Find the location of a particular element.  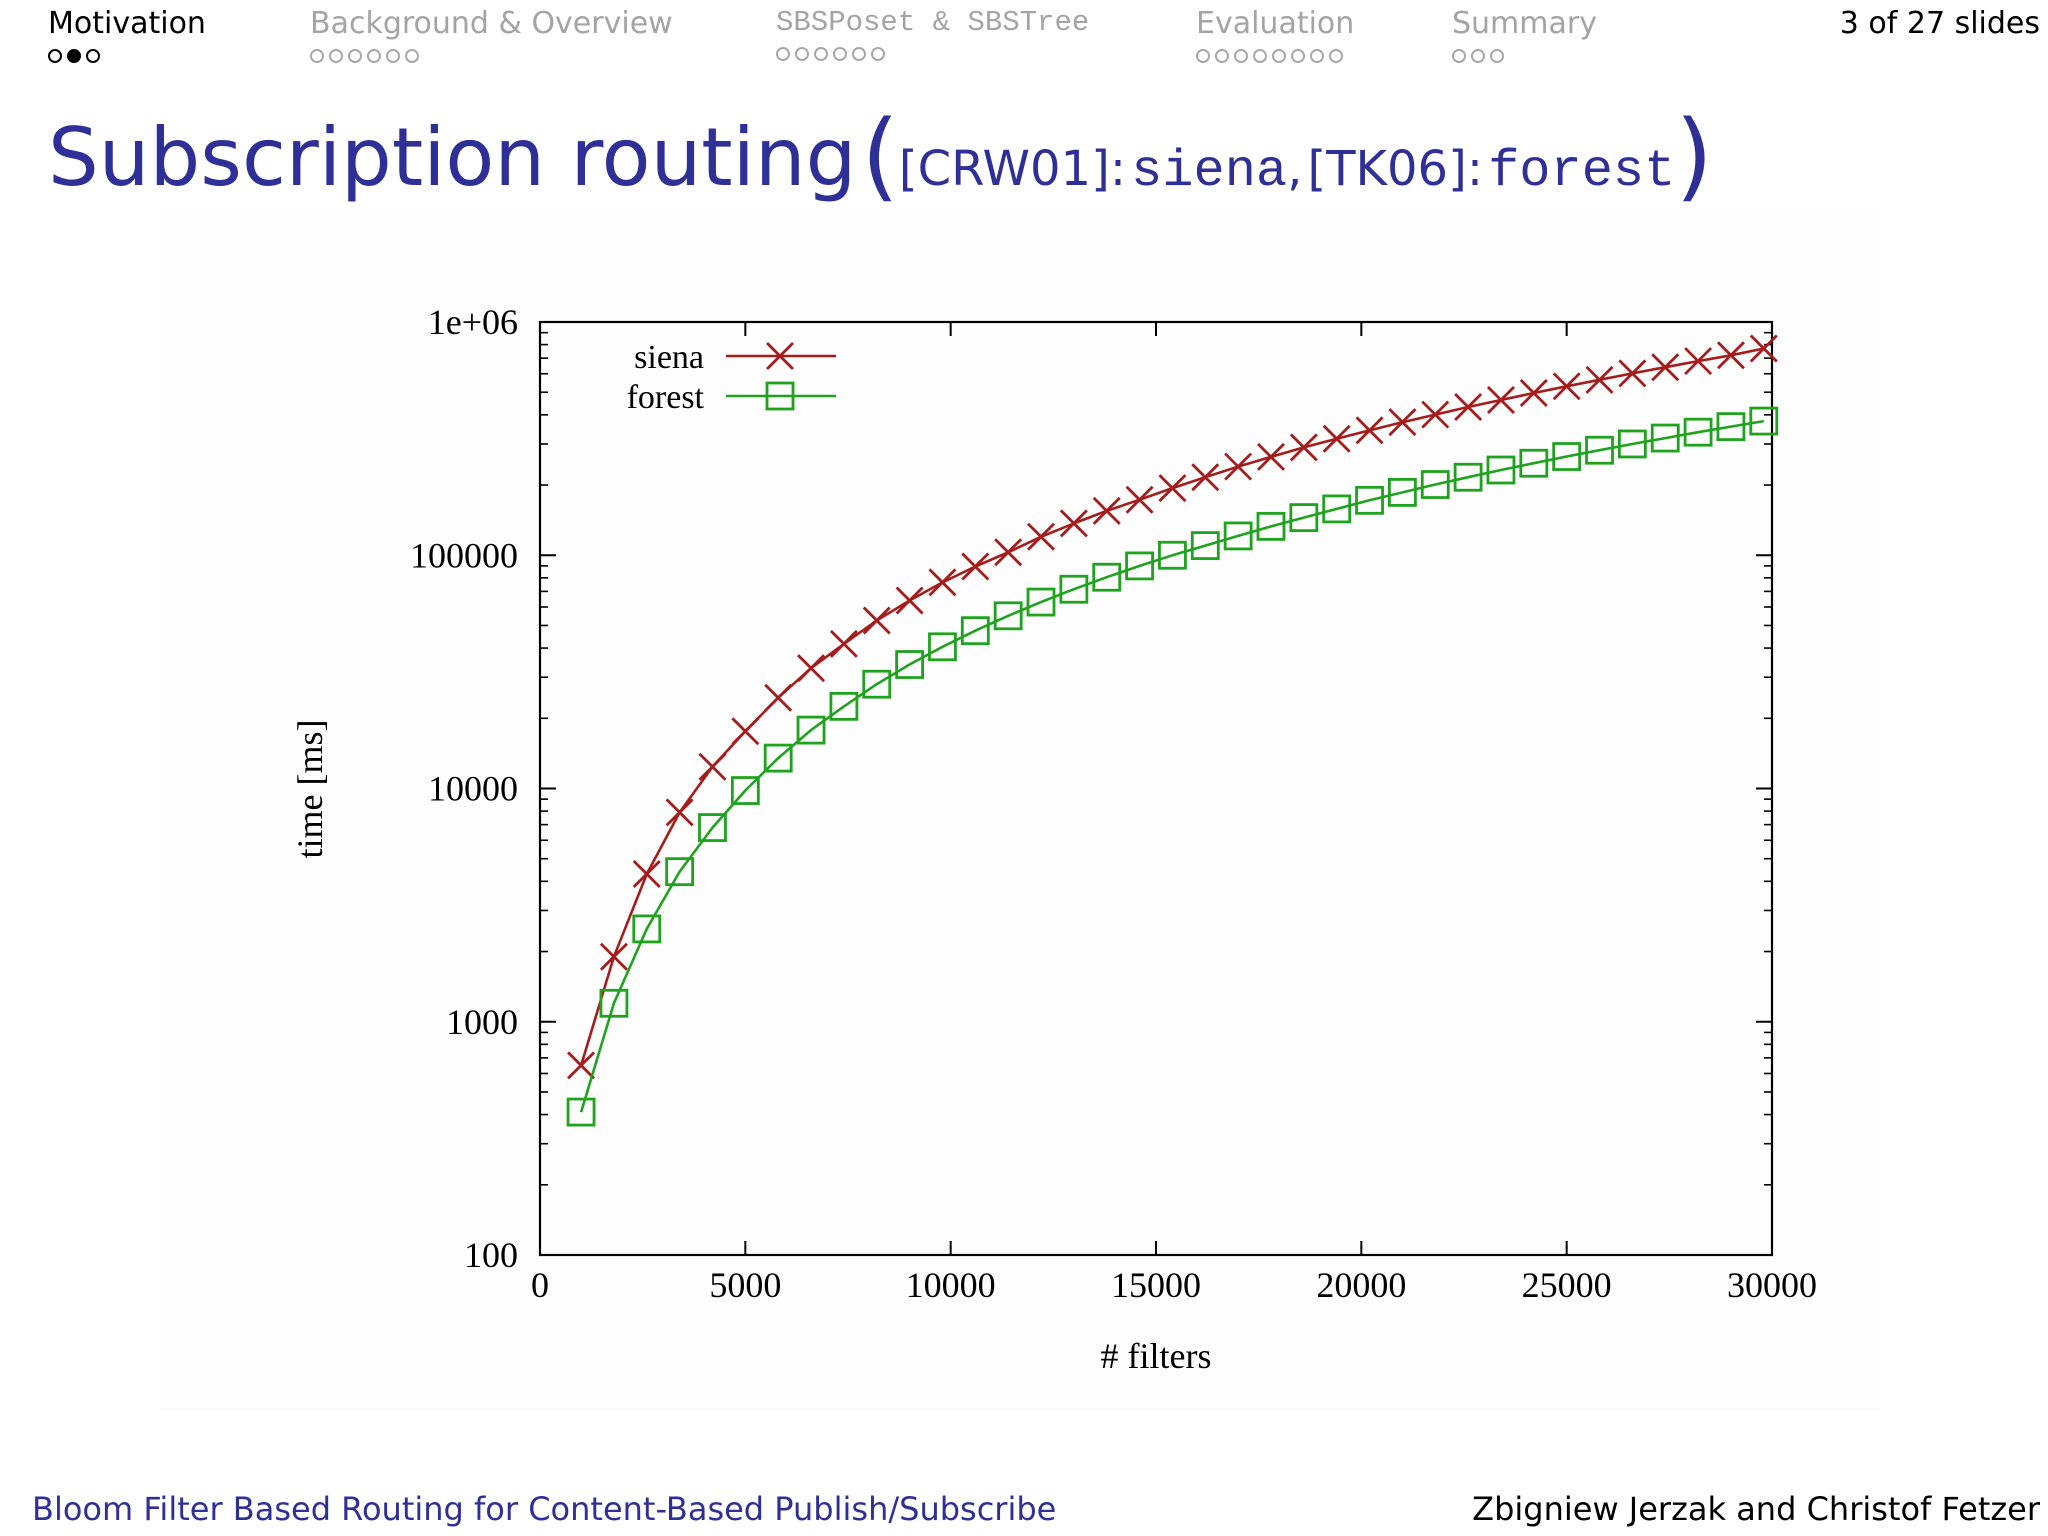

y-tick-label: 100 is located at coordinates (491, 1255).